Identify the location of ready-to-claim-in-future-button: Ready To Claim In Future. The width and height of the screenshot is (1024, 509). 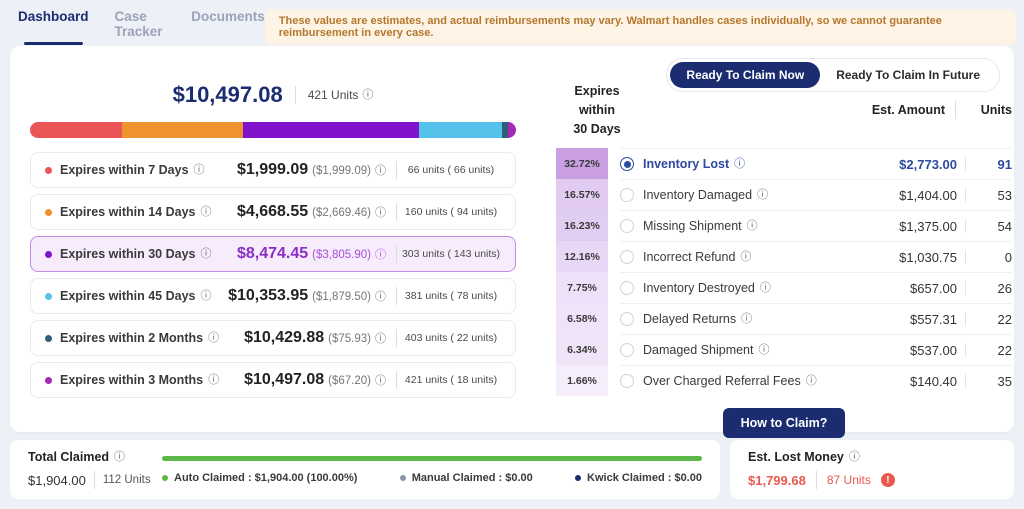
(908, 75).